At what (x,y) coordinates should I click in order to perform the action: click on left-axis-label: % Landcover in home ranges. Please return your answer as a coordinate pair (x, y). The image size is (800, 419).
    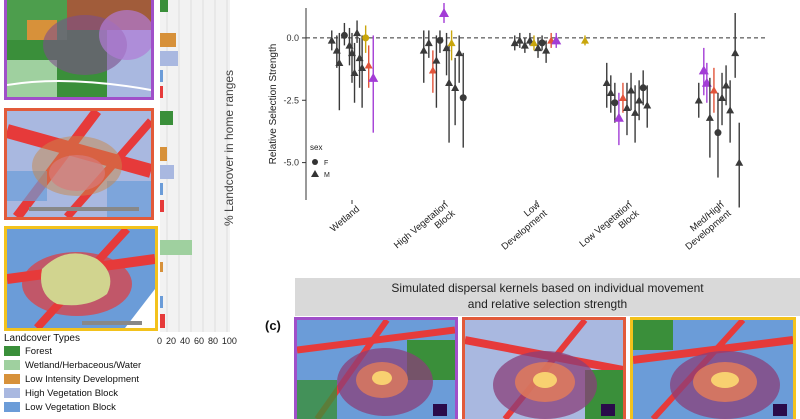
    Looking at the image, I should click on (230, 148).